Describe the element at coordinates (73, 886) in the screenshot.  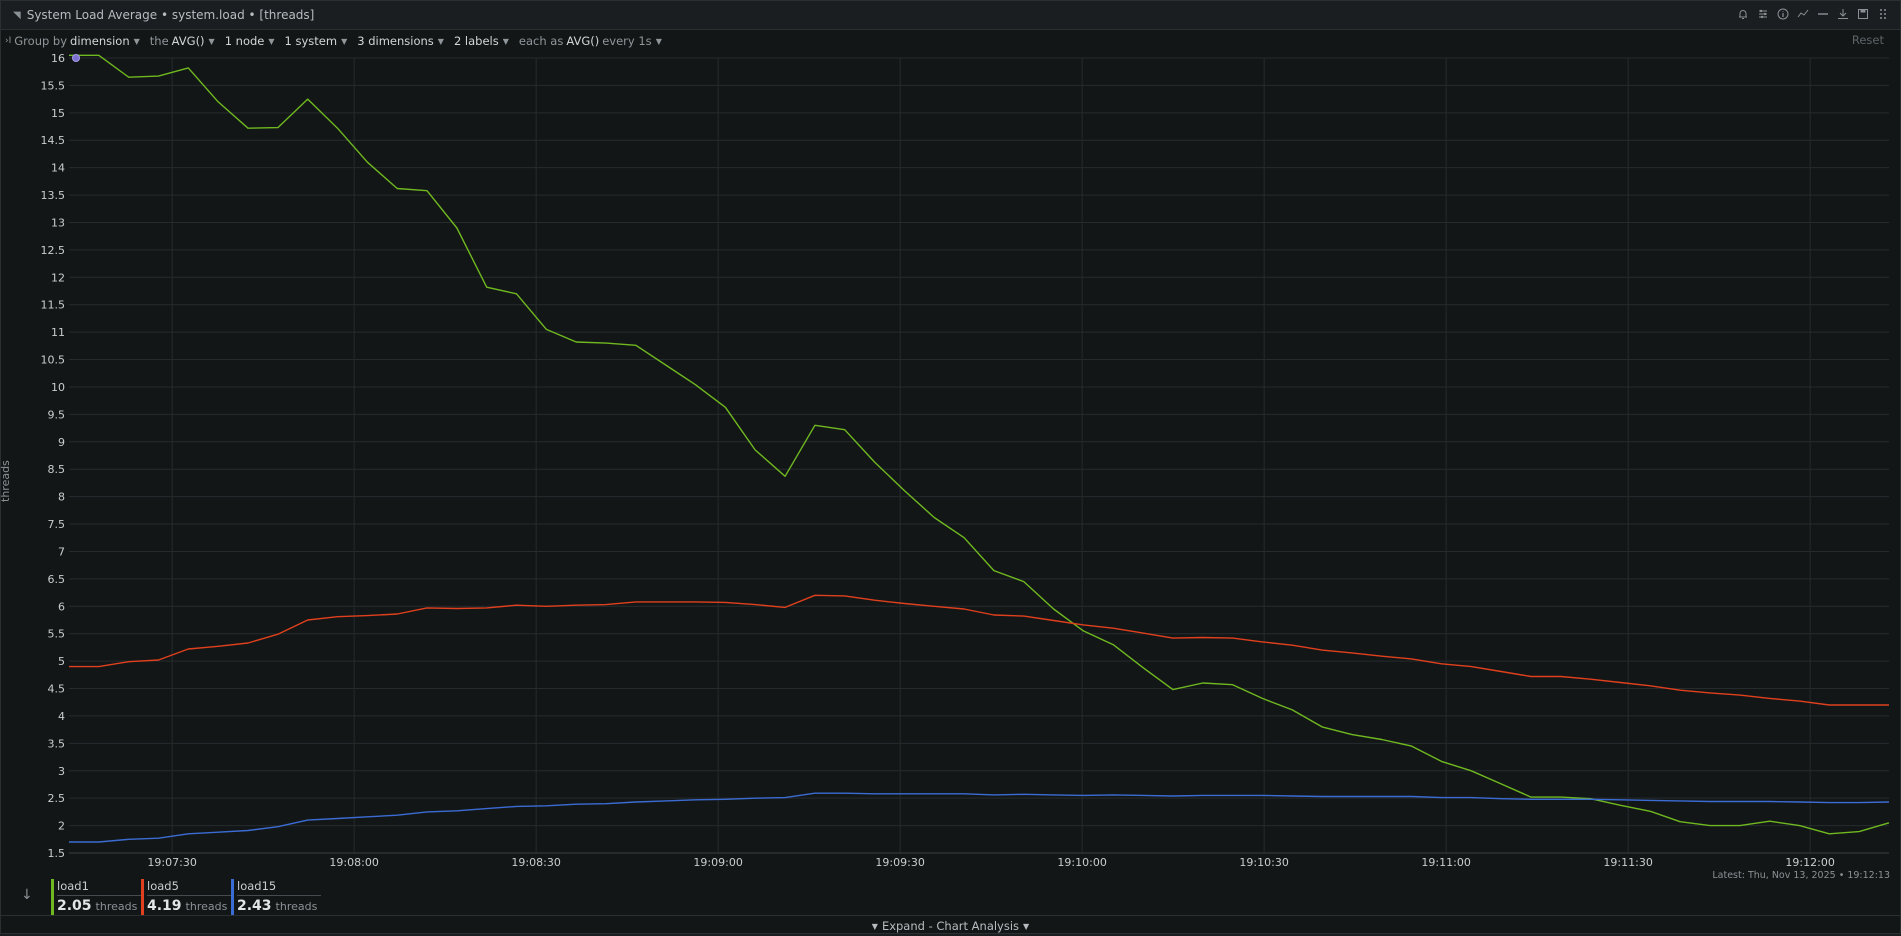
I see `legend-name: load1` at that location.